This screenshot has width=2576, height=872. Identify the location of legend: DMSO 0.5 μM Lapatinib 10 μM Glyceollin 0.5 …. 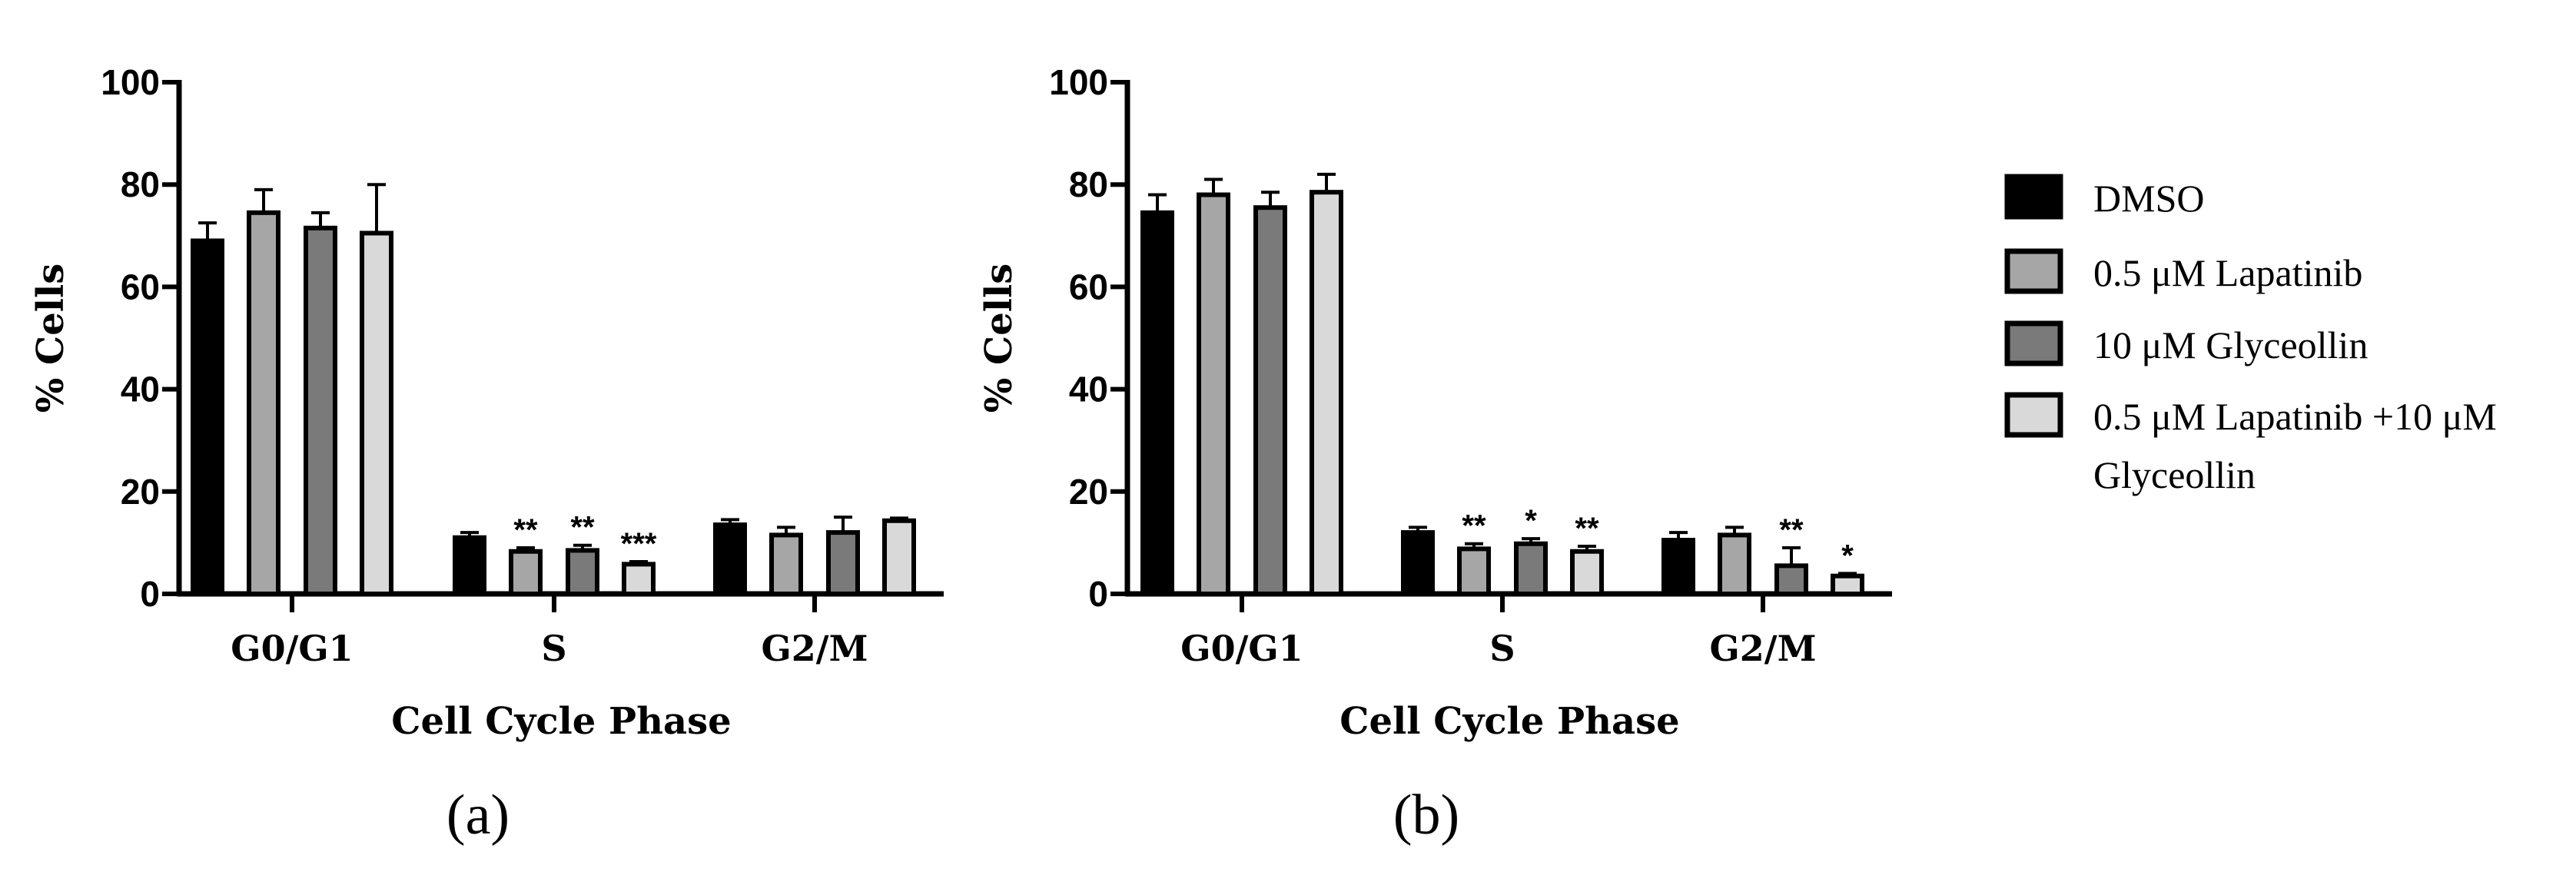
(2250, 335).